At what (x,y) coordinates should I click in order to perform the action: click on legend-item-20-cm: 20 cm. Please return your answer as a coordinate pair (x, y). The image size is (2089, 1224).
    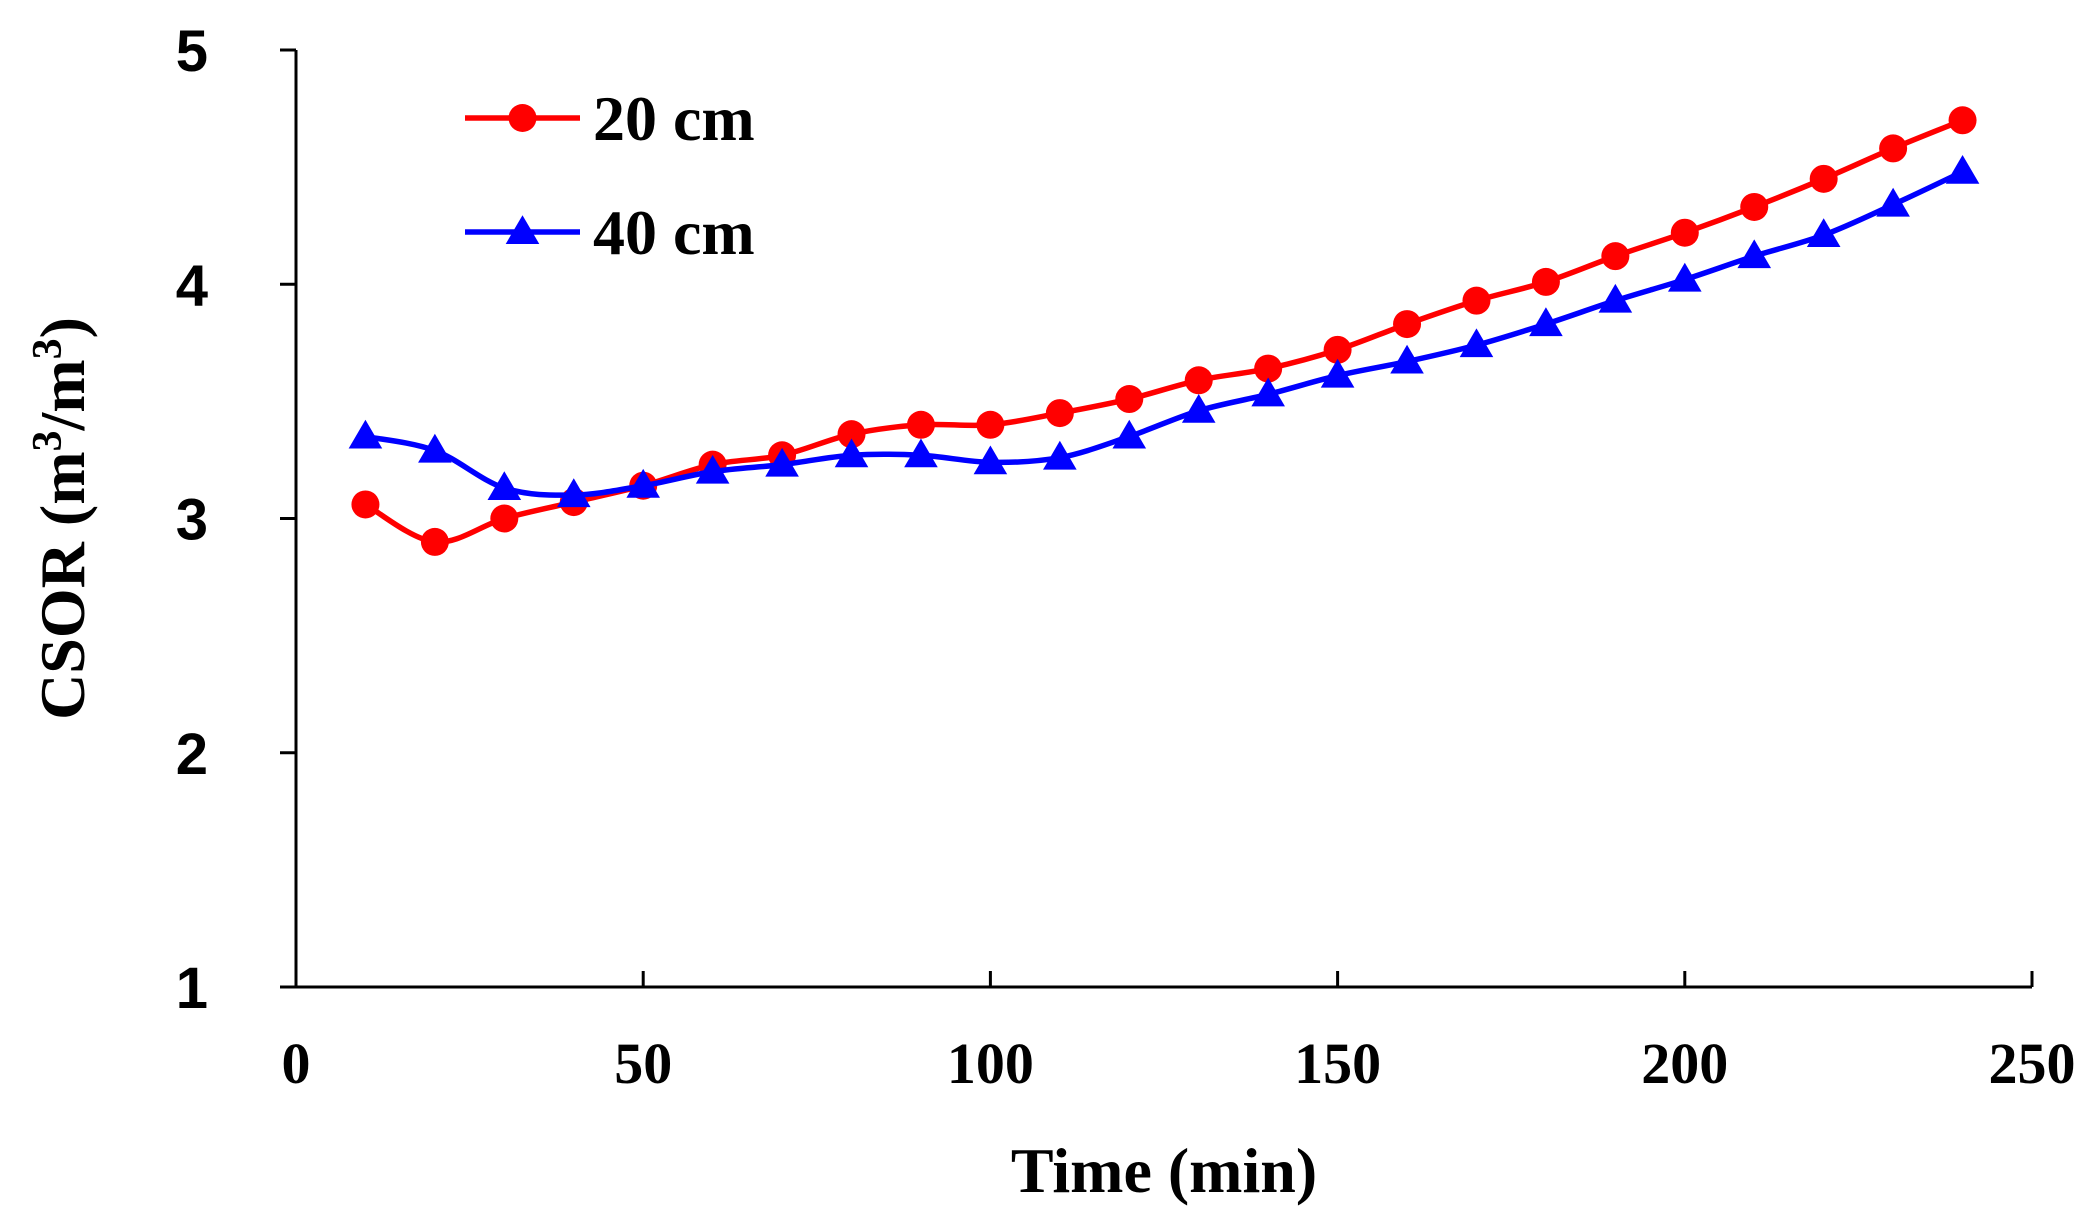
    Looking at the image, I should click on (610, 118).